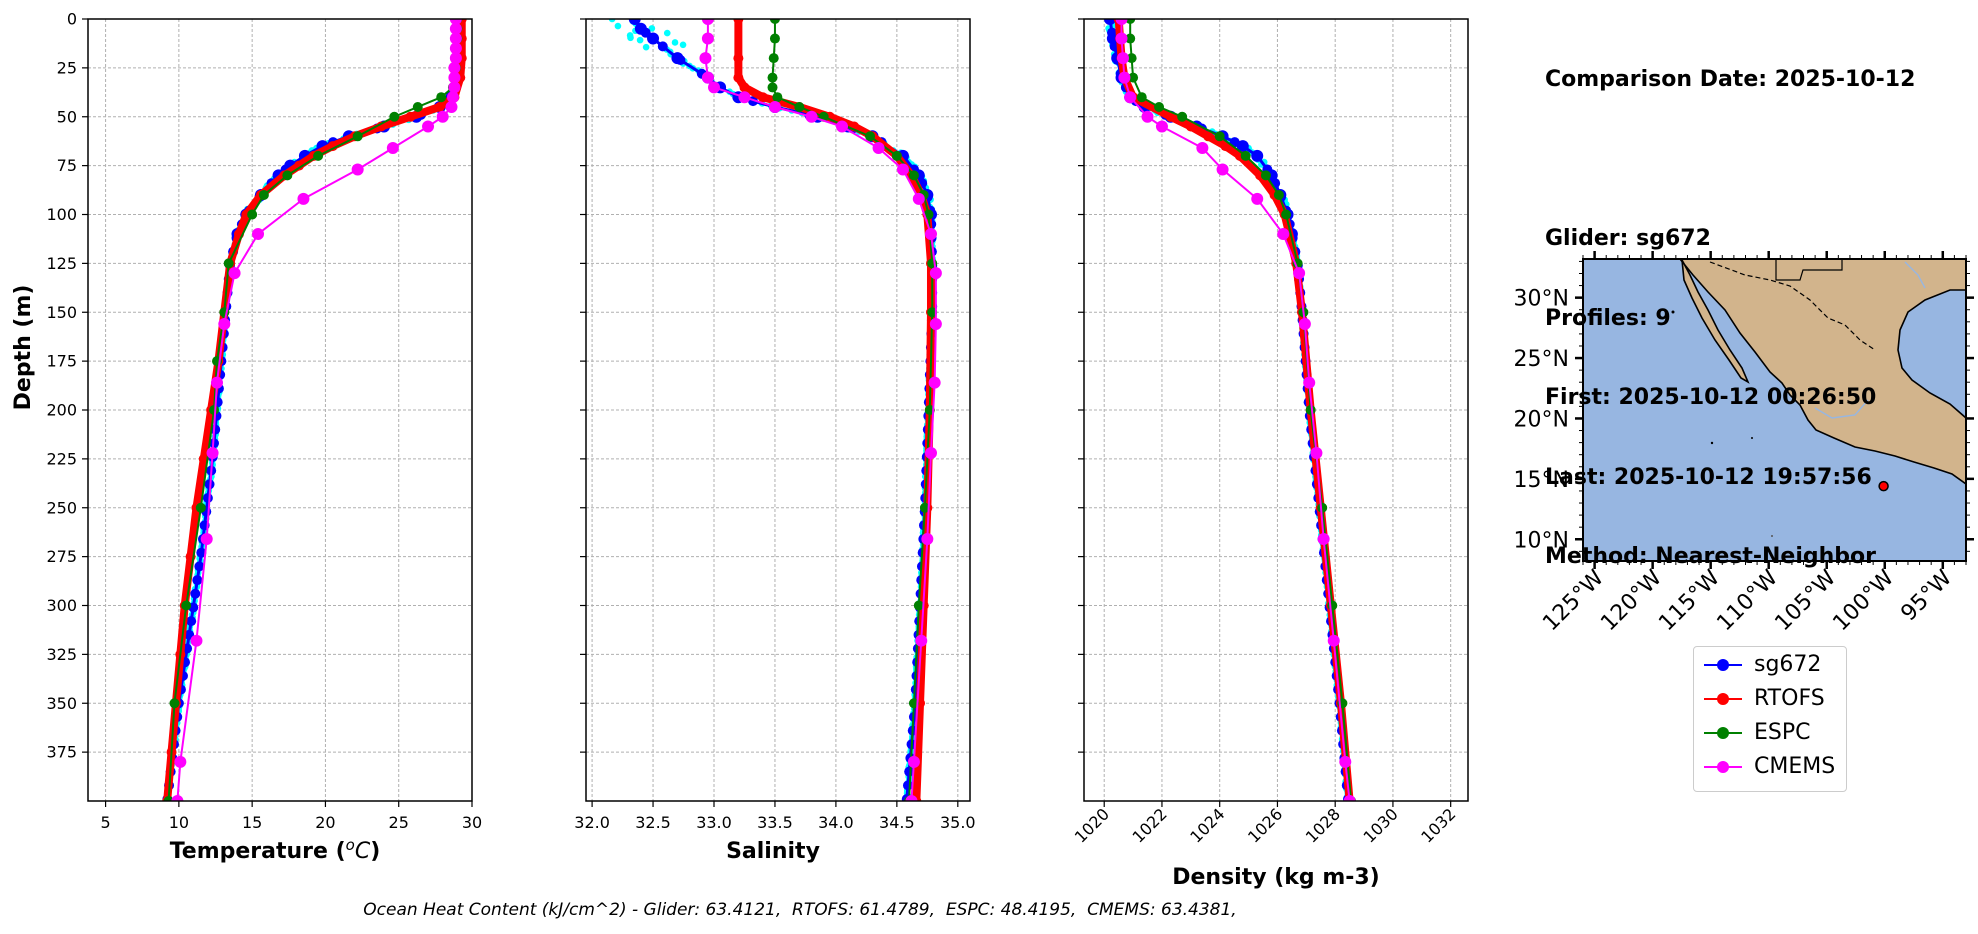 Image resolution: width=1978 pixels, height=934 pixels. Describe the element at coordinates (1541, 299) in the screenshot. I see `map-lat-label: 30°N` at that location.